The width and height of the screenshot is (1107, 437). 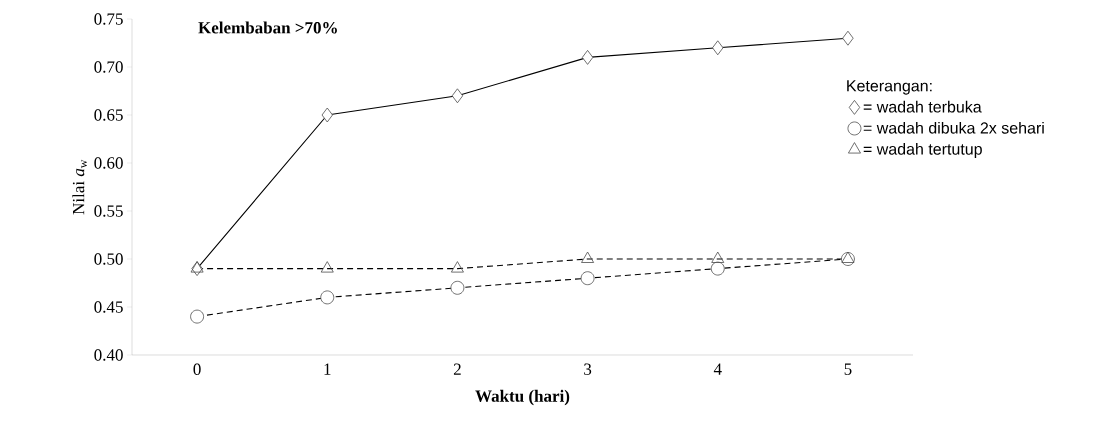 What do you see at coordinates (267, 27) in the screenshot?
I see `chart-title: Kelembaban >70%` at bounding box center [267, 27].